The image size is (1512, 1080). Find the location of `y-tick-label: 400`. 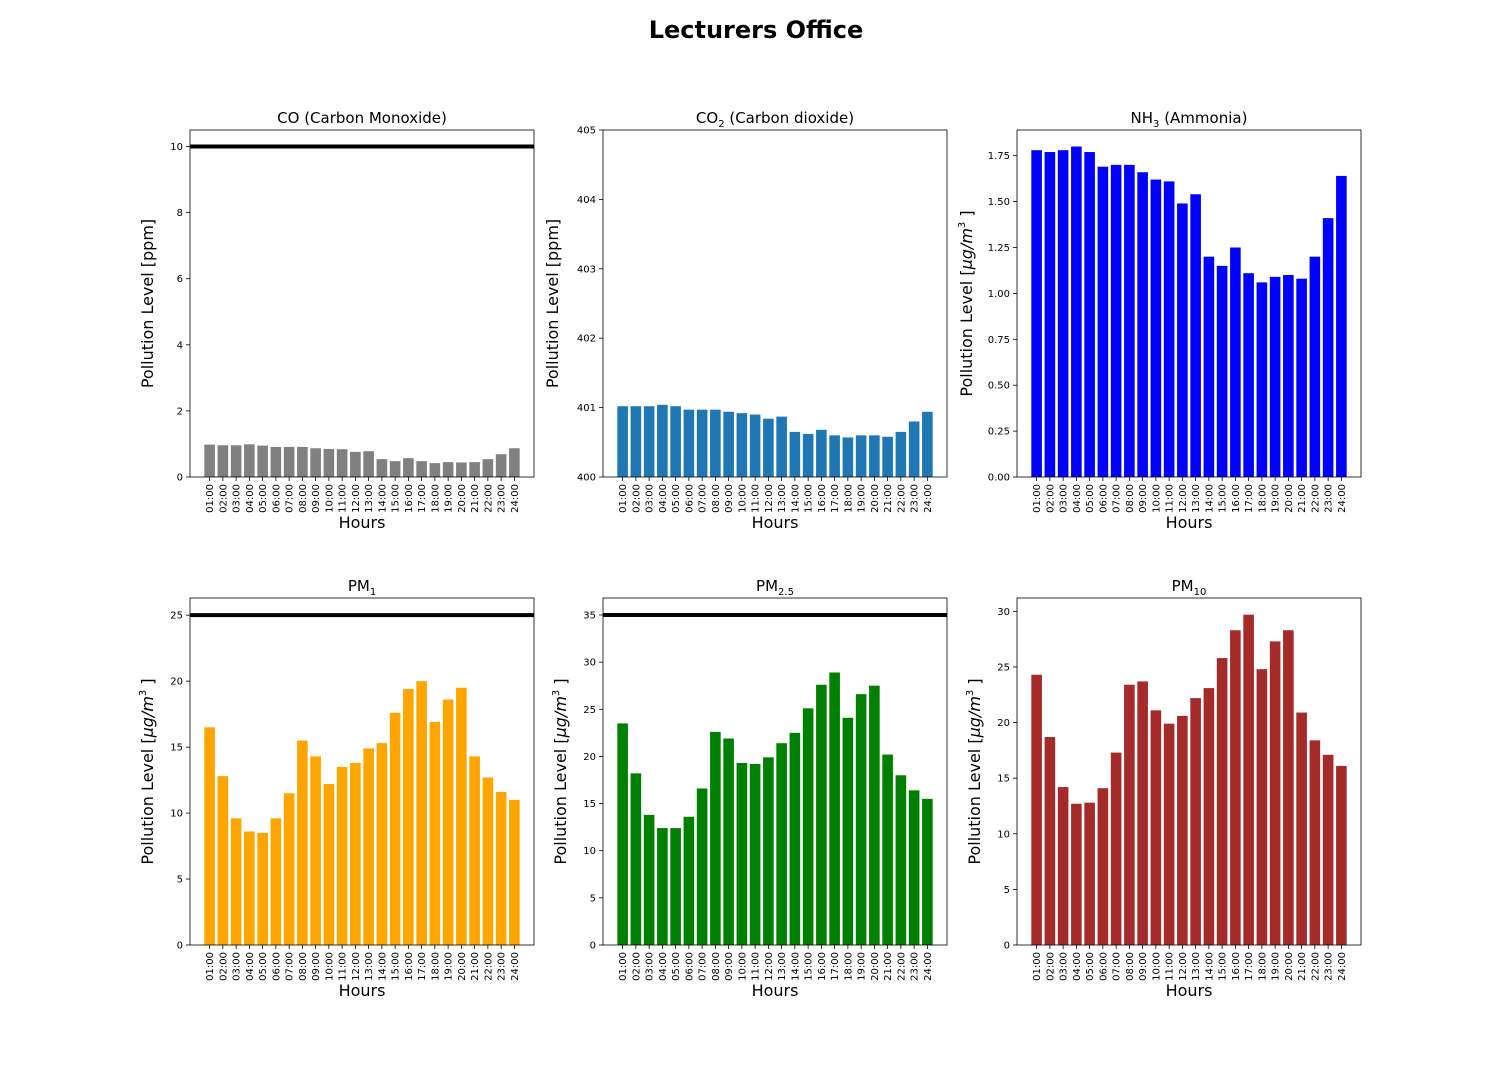

y-tick-label: 400 is located at coordinates (586, 478).